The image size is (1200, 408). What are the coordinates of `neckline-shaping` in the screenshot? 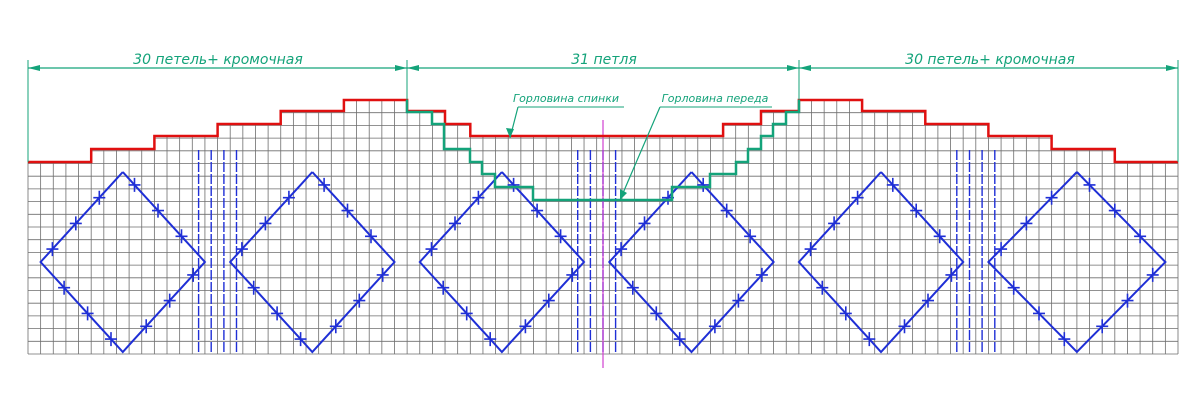 It's located at (603, 151).